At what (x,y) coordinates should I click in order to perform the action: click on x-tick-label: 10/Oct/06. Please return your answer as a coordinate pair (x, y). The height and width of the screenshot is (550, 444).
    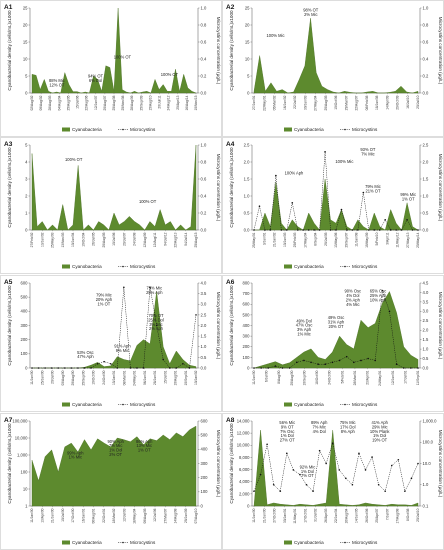
    Looking at the image, I should click on (336, 102).